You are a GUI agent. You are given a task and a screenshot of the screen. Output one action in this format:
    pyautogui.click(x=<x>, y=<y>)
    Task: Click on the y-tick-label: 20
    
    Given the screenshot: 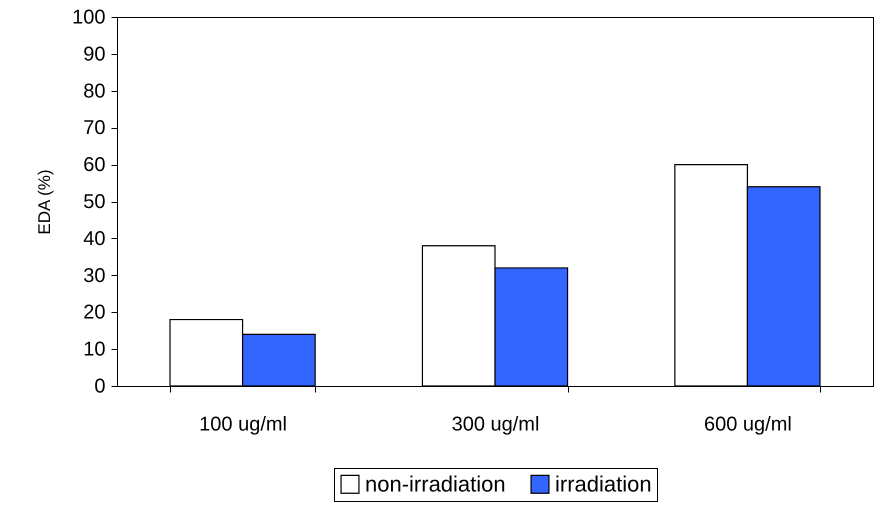 What is the action you would take?
    pyautogui.click(x=94, y=313)
    